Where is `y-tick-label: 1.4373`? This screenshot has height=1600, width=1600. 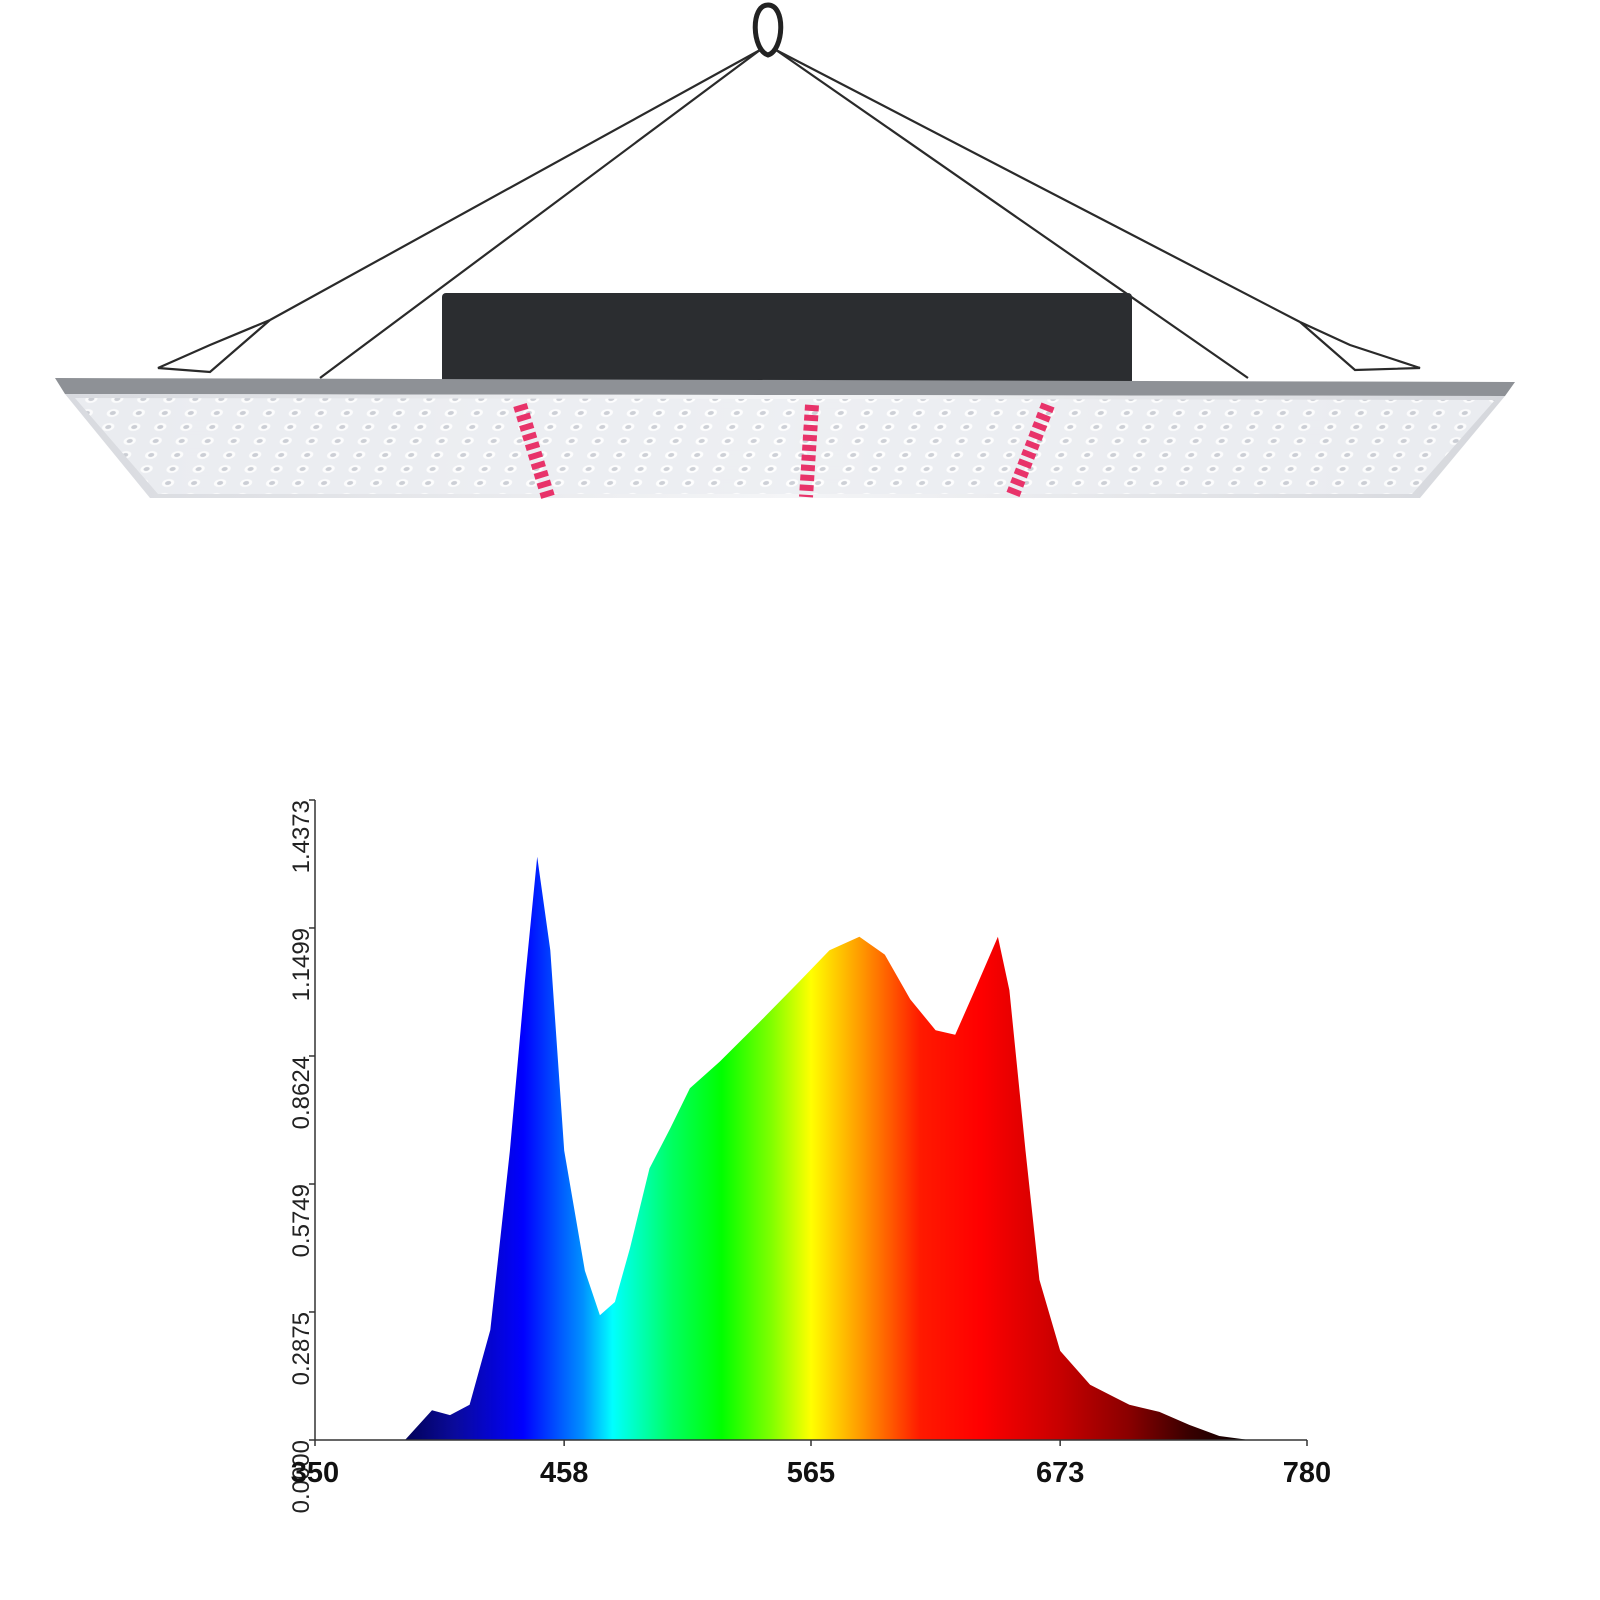
y-tick-label: 1.4373 is located at coordinates (301, 836).